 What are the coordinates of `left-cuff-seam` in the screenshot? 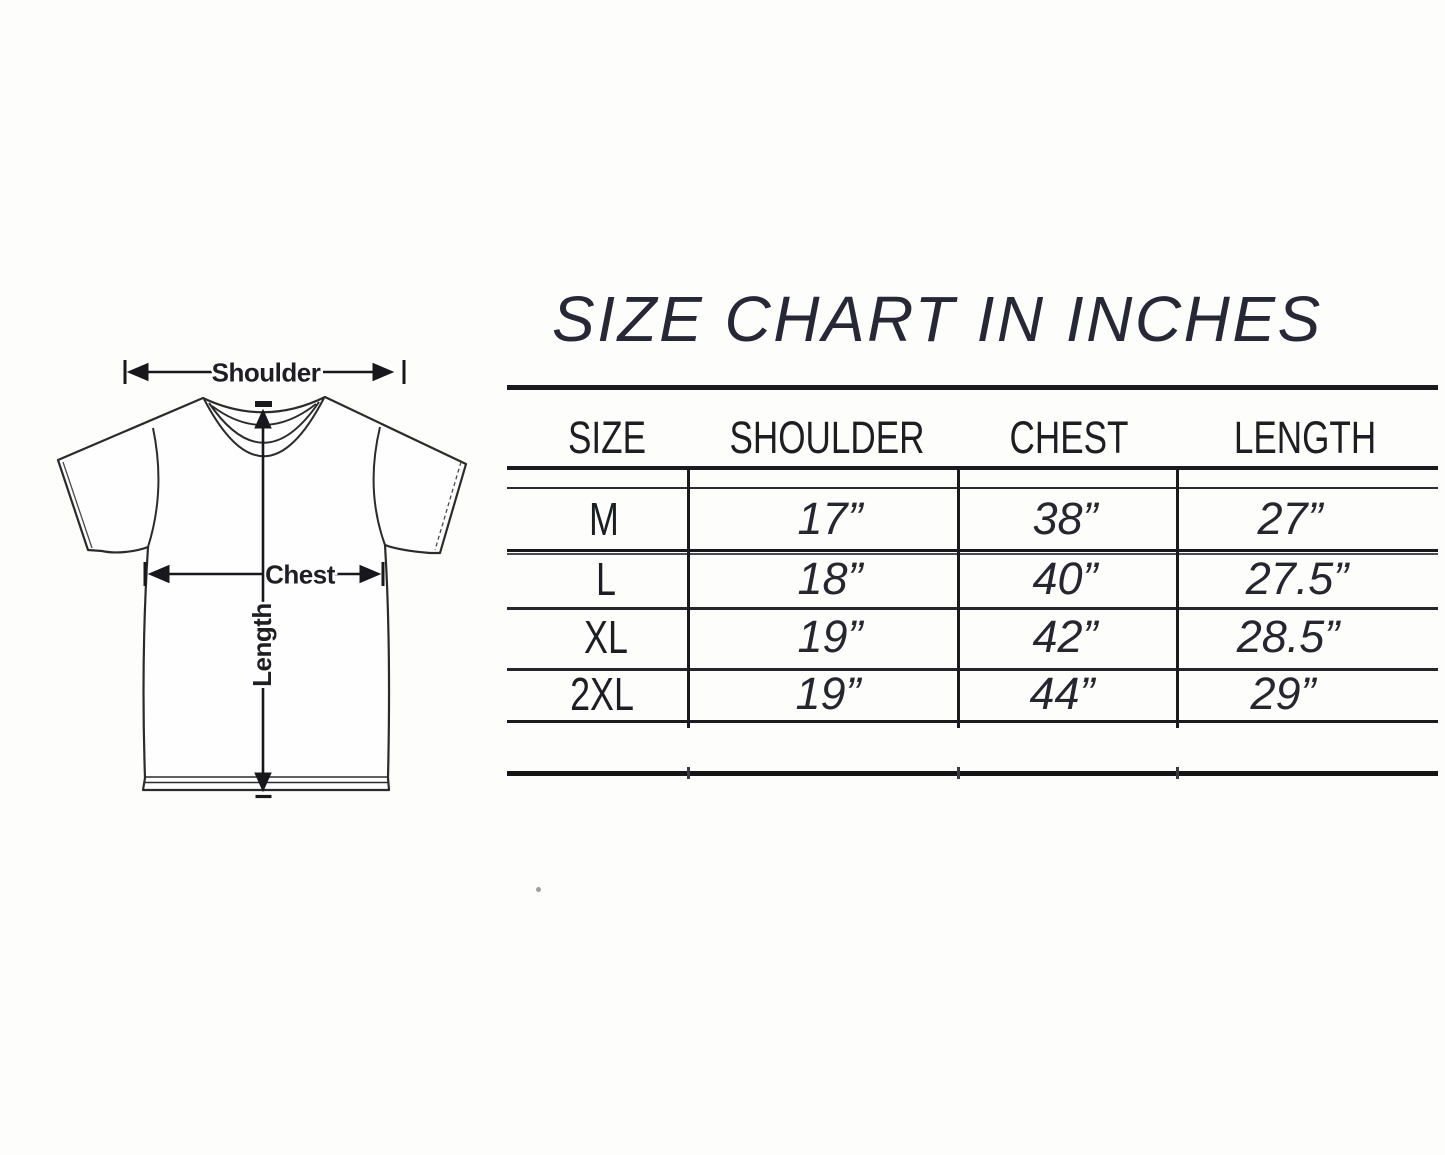 It's located at (77, 505).